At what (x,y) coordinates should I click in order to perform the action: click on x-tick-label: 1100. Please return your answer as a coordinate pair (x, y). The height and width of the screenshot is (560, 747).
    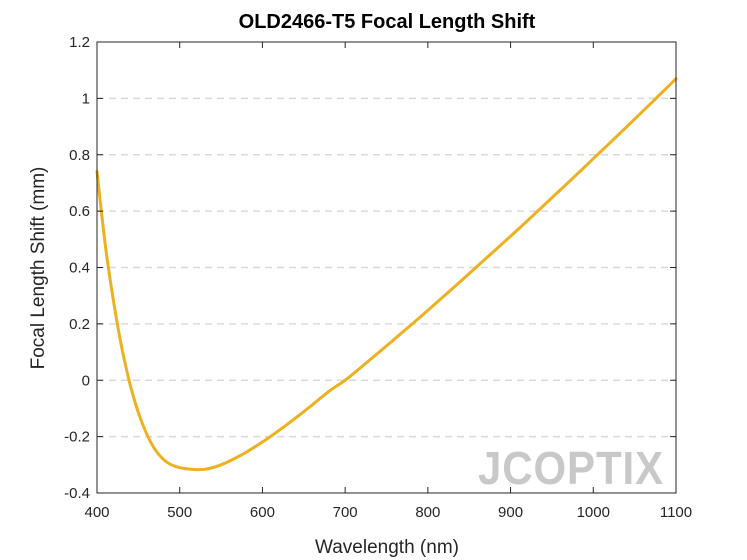
    Looking at the image, I should click on (676, 512).